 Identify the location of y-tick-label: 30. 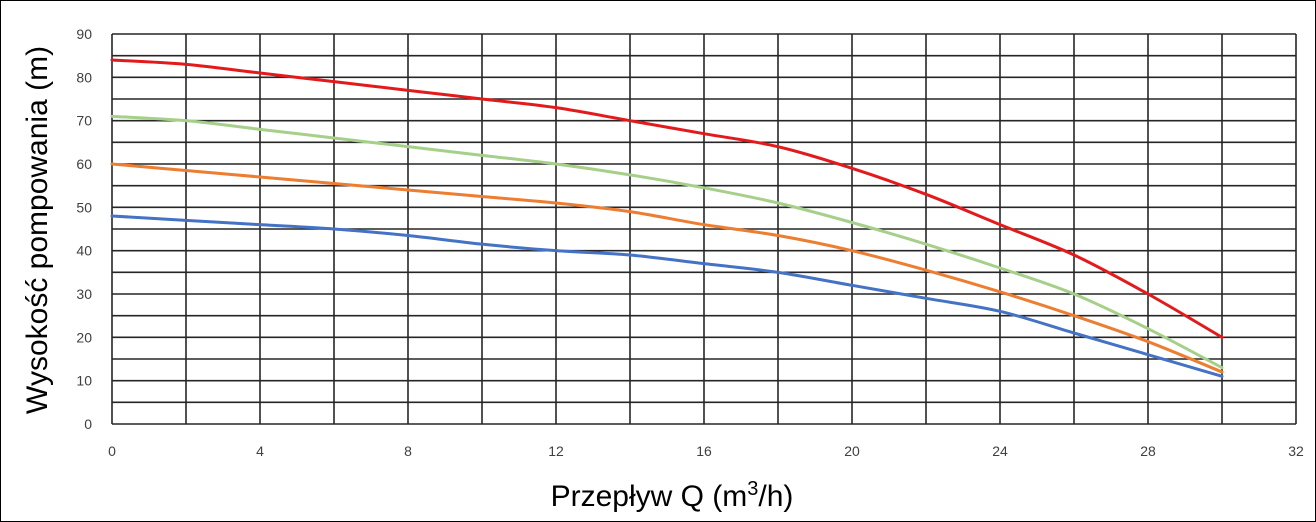
(84, 294).